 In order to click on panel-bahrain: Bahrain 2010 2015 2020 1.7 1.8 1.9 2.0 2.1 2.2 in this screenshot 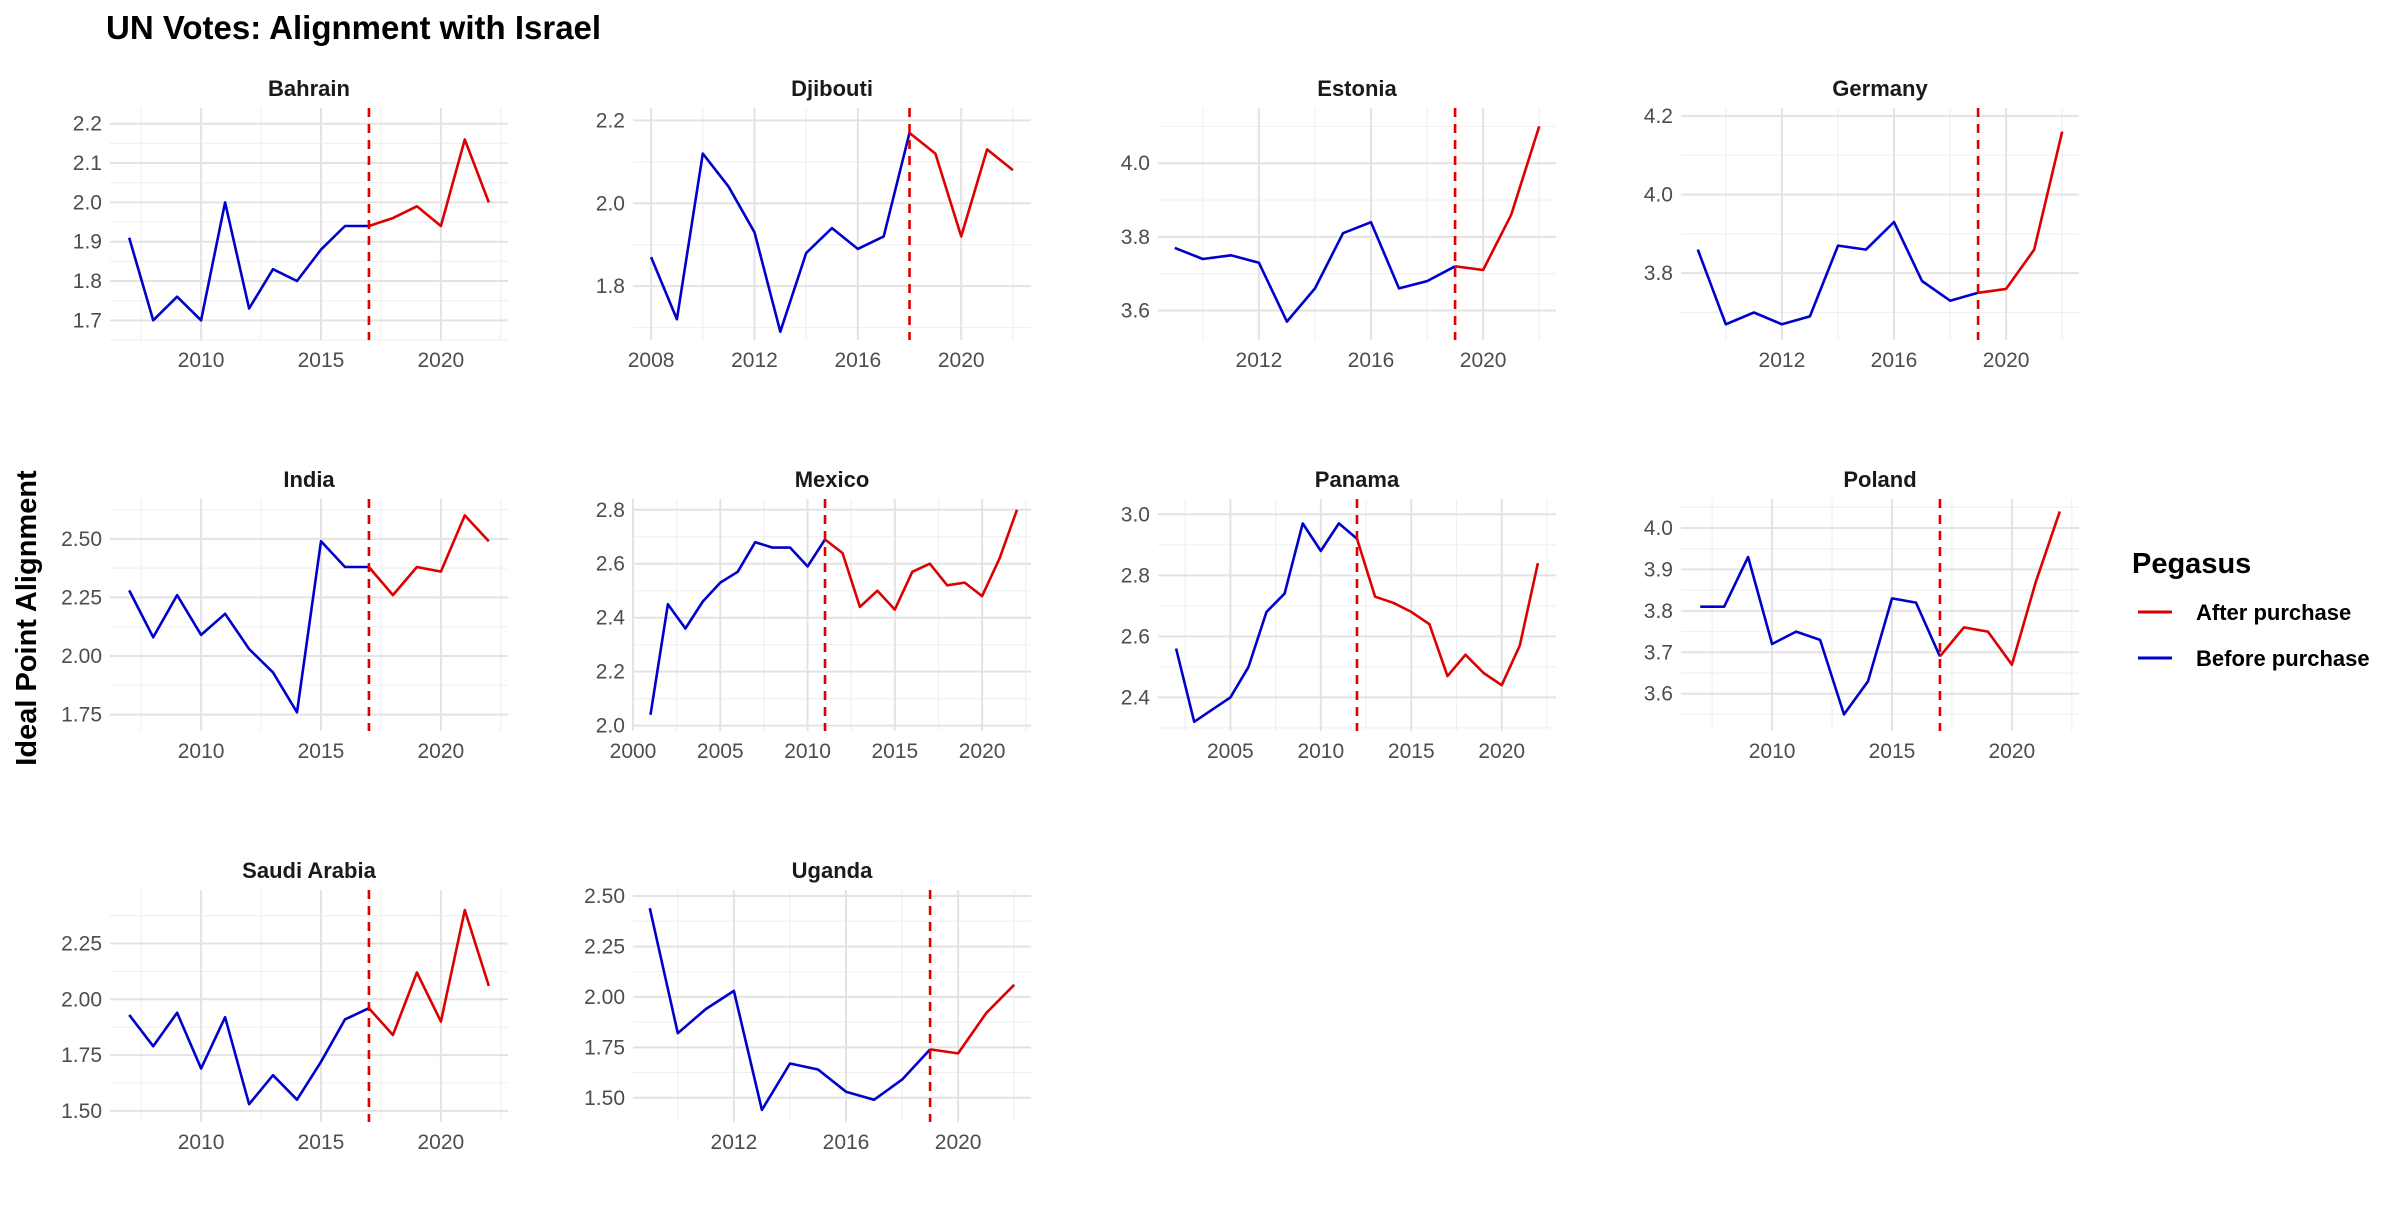, I will do `click(290, 224)`.